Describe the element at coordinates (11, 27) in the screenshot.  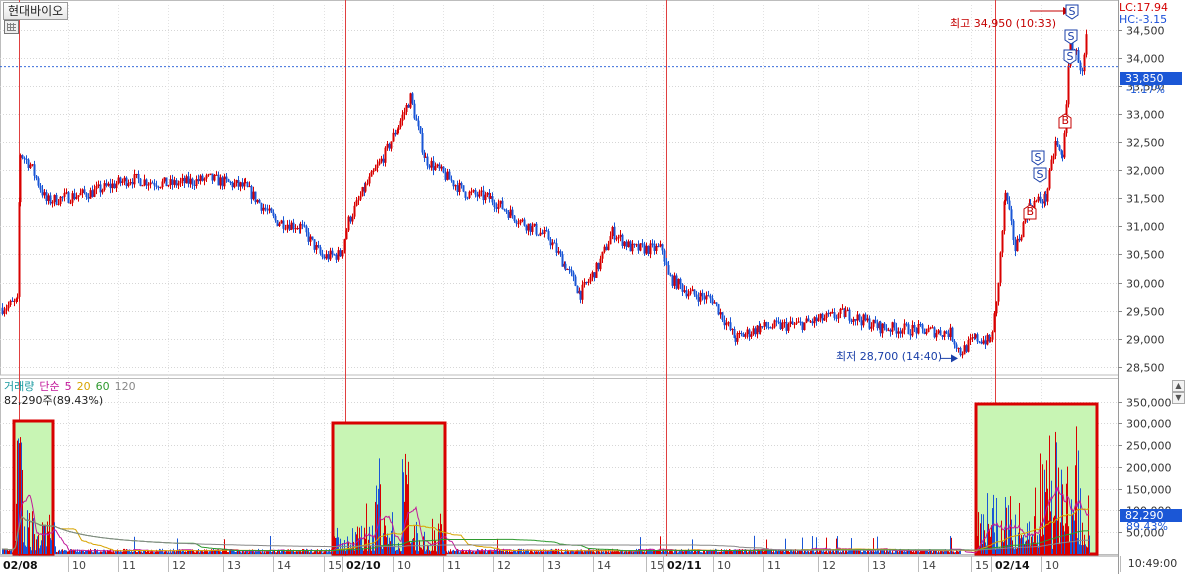
I see `grid-toggle-icon` at that location.